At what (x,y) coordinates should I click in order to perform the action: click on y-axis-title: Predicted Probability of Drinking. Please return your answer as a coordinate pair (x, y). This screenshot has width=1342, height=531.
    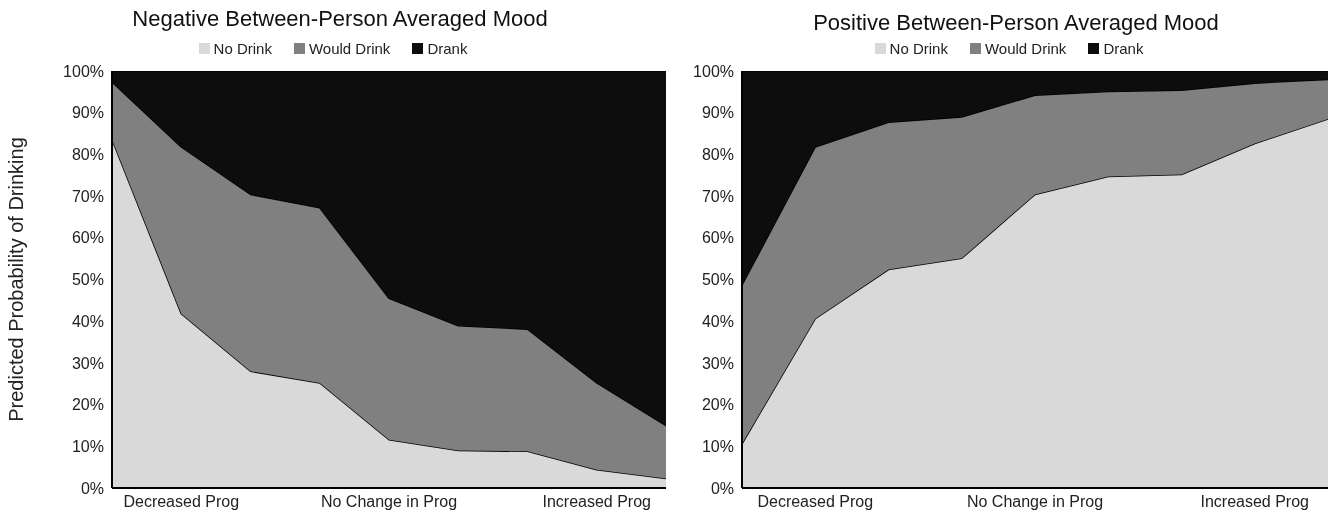
    Looking at the image, I should click on (16, 279).